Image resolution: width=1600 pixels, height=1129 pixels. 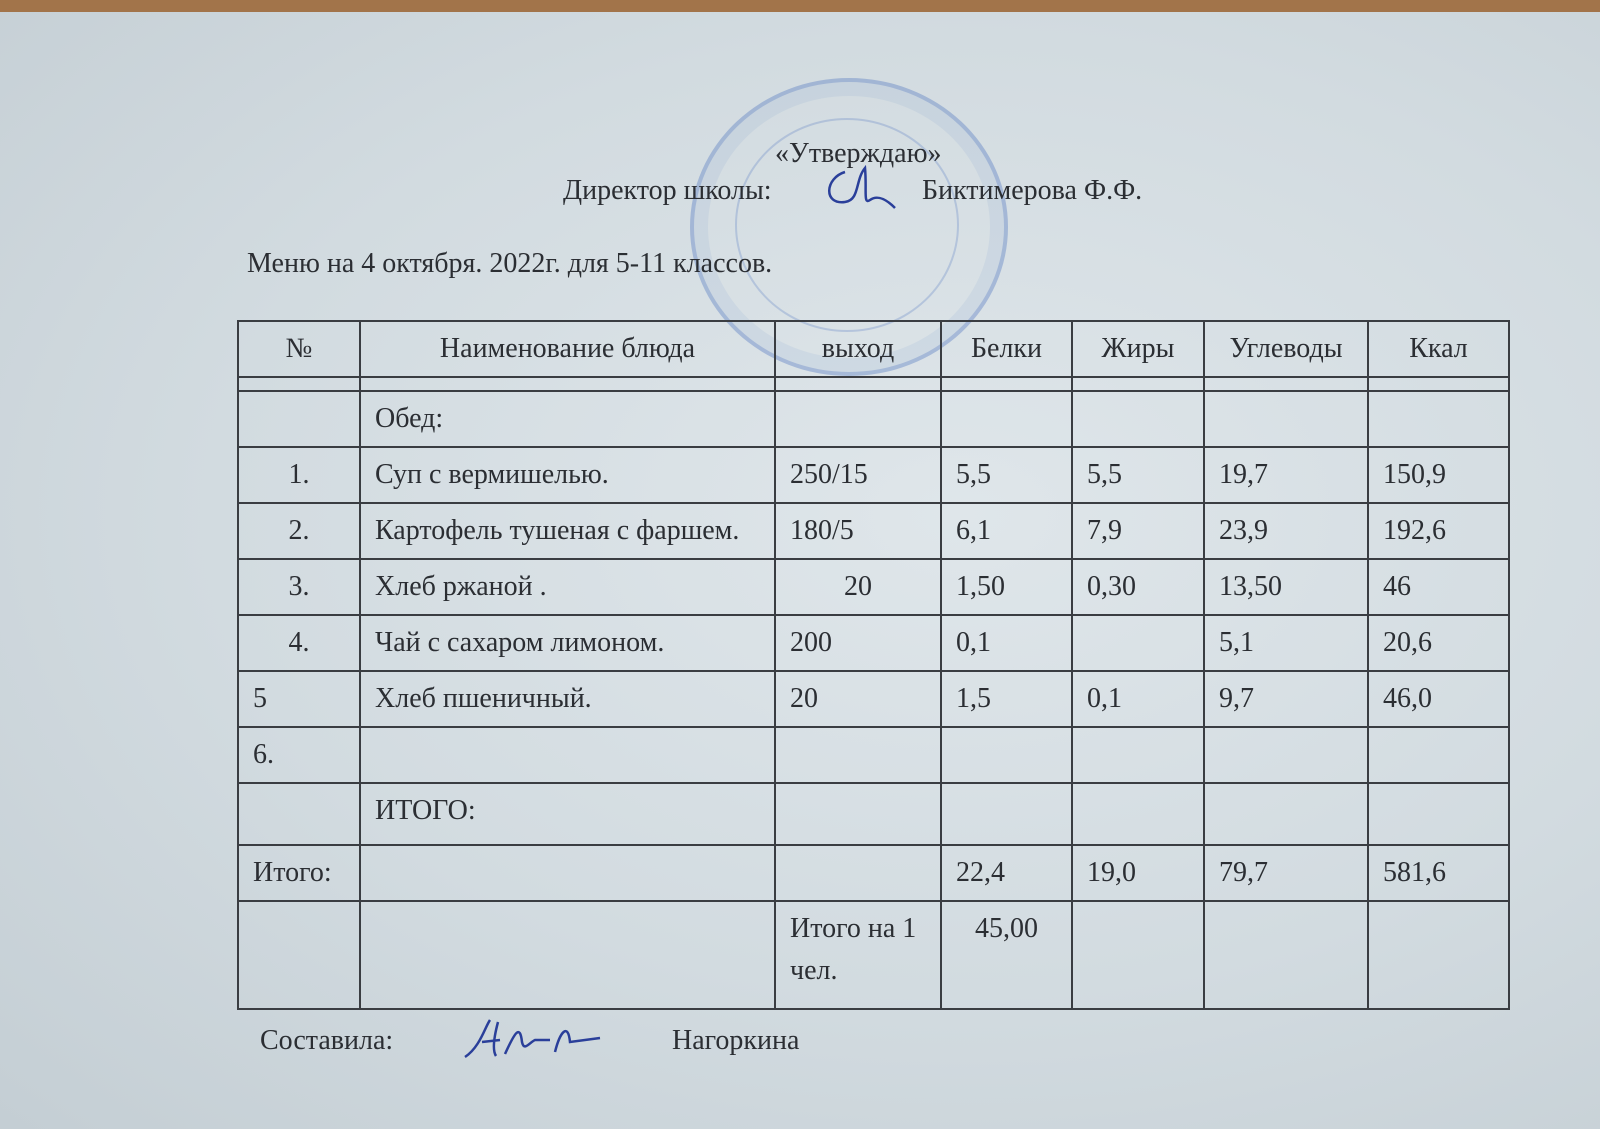 I want to click on cell-num: 2., so click(x=299, y=531).